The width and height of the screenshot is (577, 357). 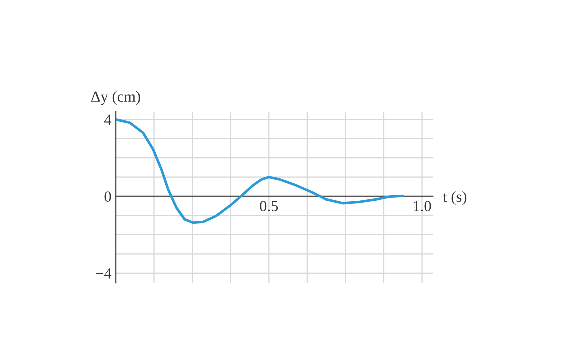 What do you see at coordinates (269, 206) in the screenshot?
I see `x-tick-label: 0.5` at bounding box center [269, 206].